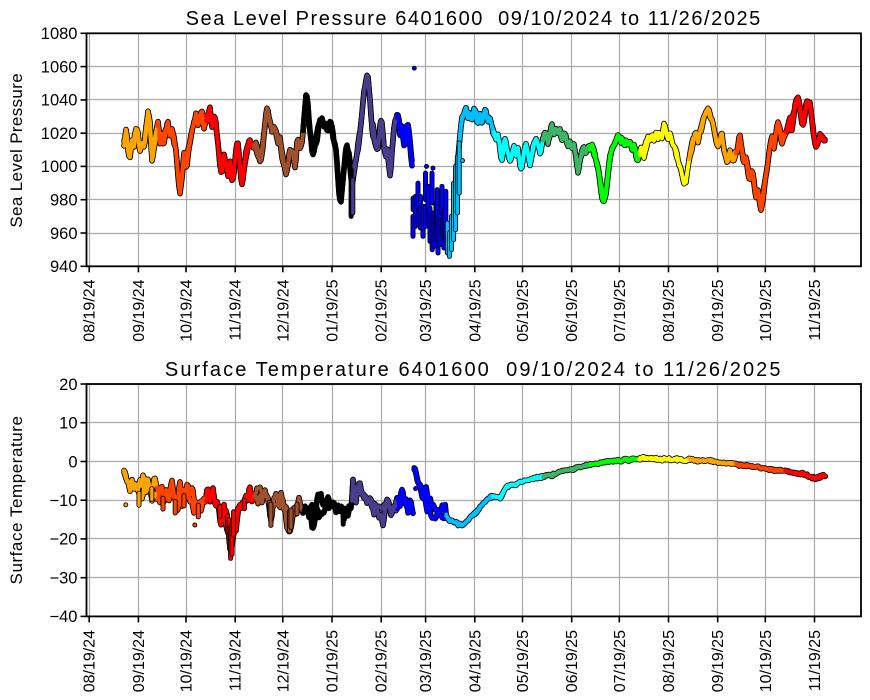  I want to click on svg-text: 0, so click(72, 462).